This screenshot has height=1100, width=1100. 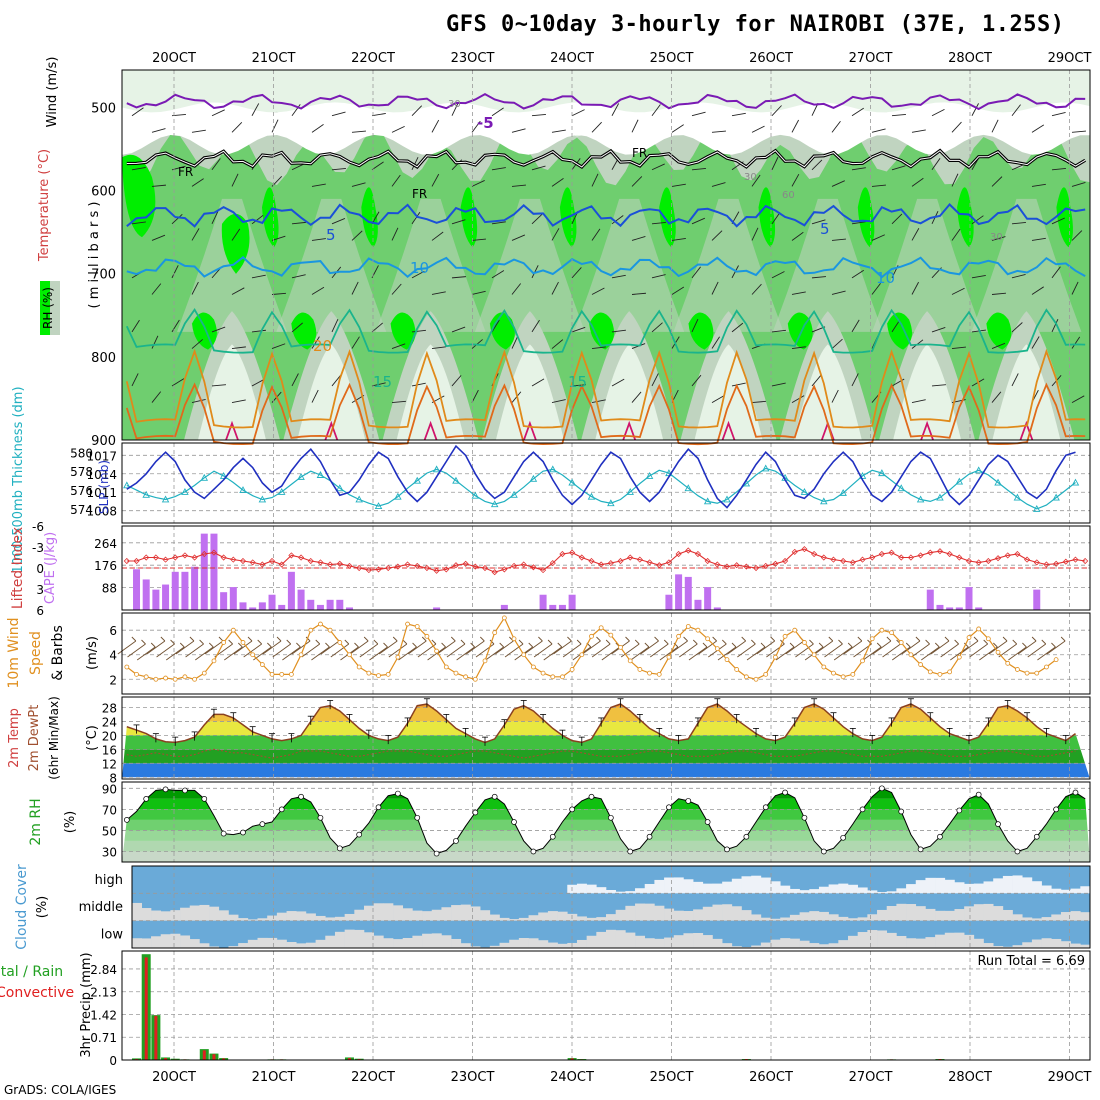 What do you see at coordinates (36, 653) in the screenshot?
I see `wind-ylabel: Speed` at bounding box center [36, 653].